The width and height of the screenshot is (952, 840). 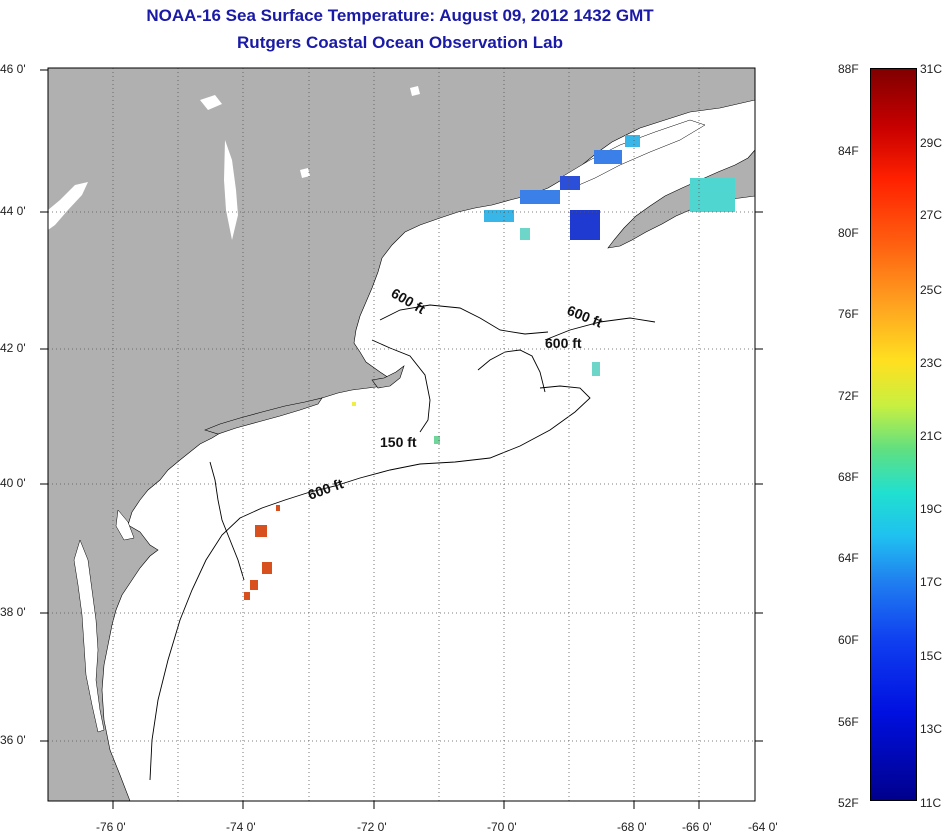 I want to click on lon-label: -66 0', so click(x=697, y=827).